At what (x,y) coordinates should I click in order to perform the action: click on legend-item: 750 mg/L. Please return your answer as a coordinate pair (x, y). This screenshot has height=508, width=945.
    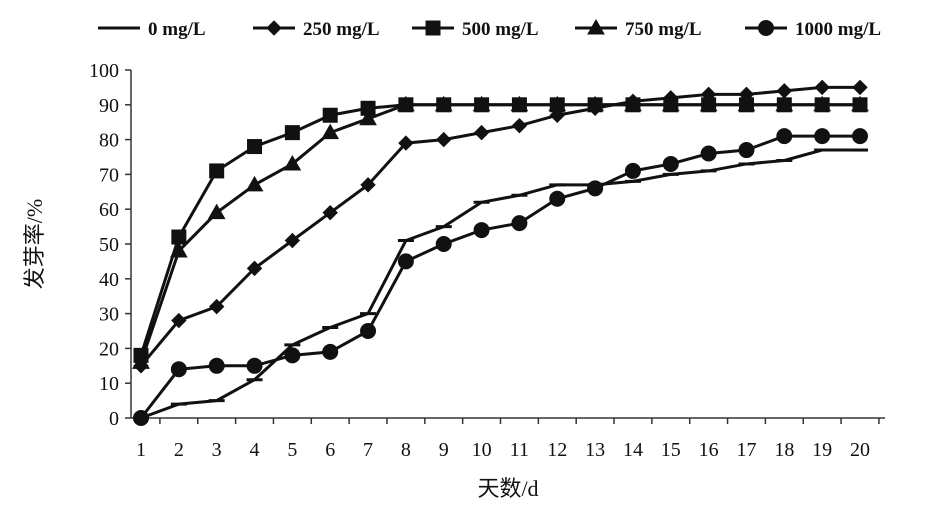
    Looking at the image, I should click on (638, 29).